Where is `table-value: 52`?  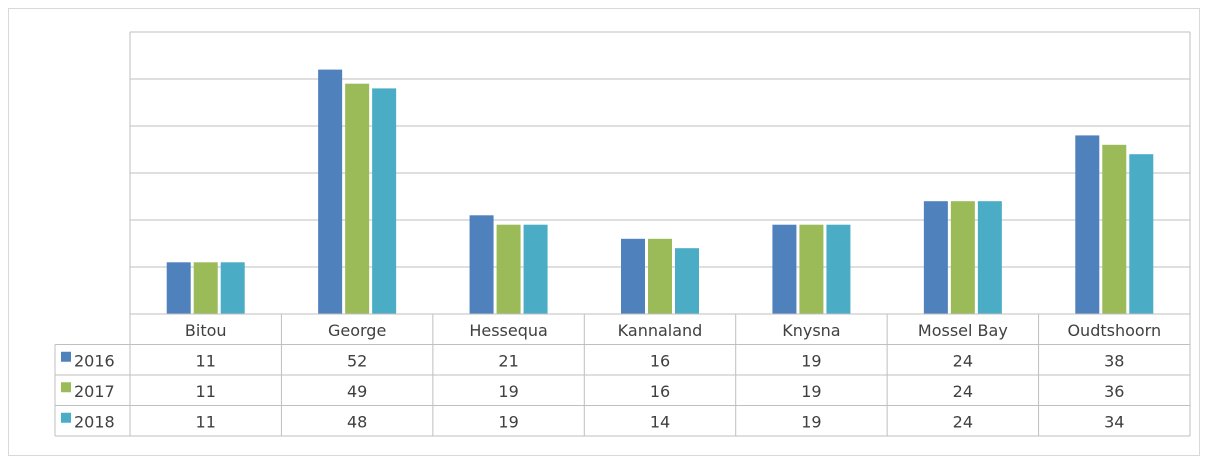
table-value: 52 is located at coordinates (357, 360).